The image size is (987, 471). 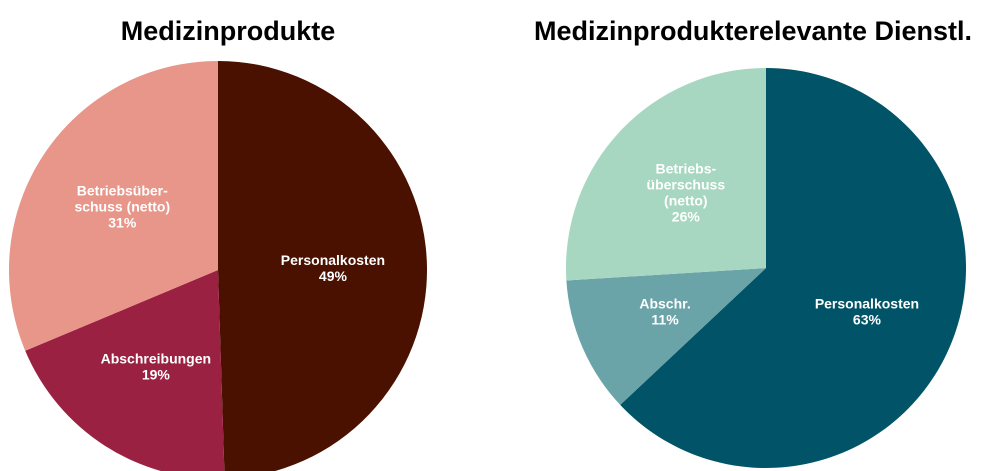 I want to click on slice-value: 19%, so click(x=156, y=375).